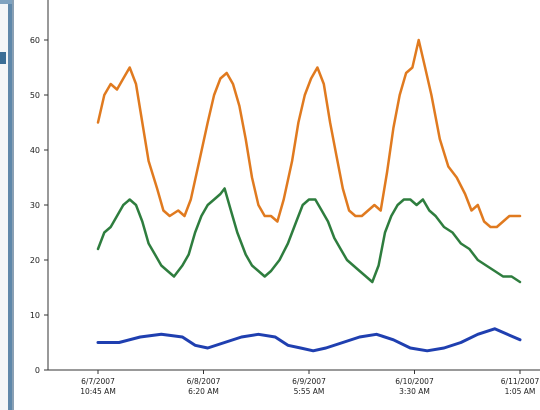 Image resolution: width=540 pixels, height=410 pixels. I want to click on y-tick-label: 10, so click(35, 315).